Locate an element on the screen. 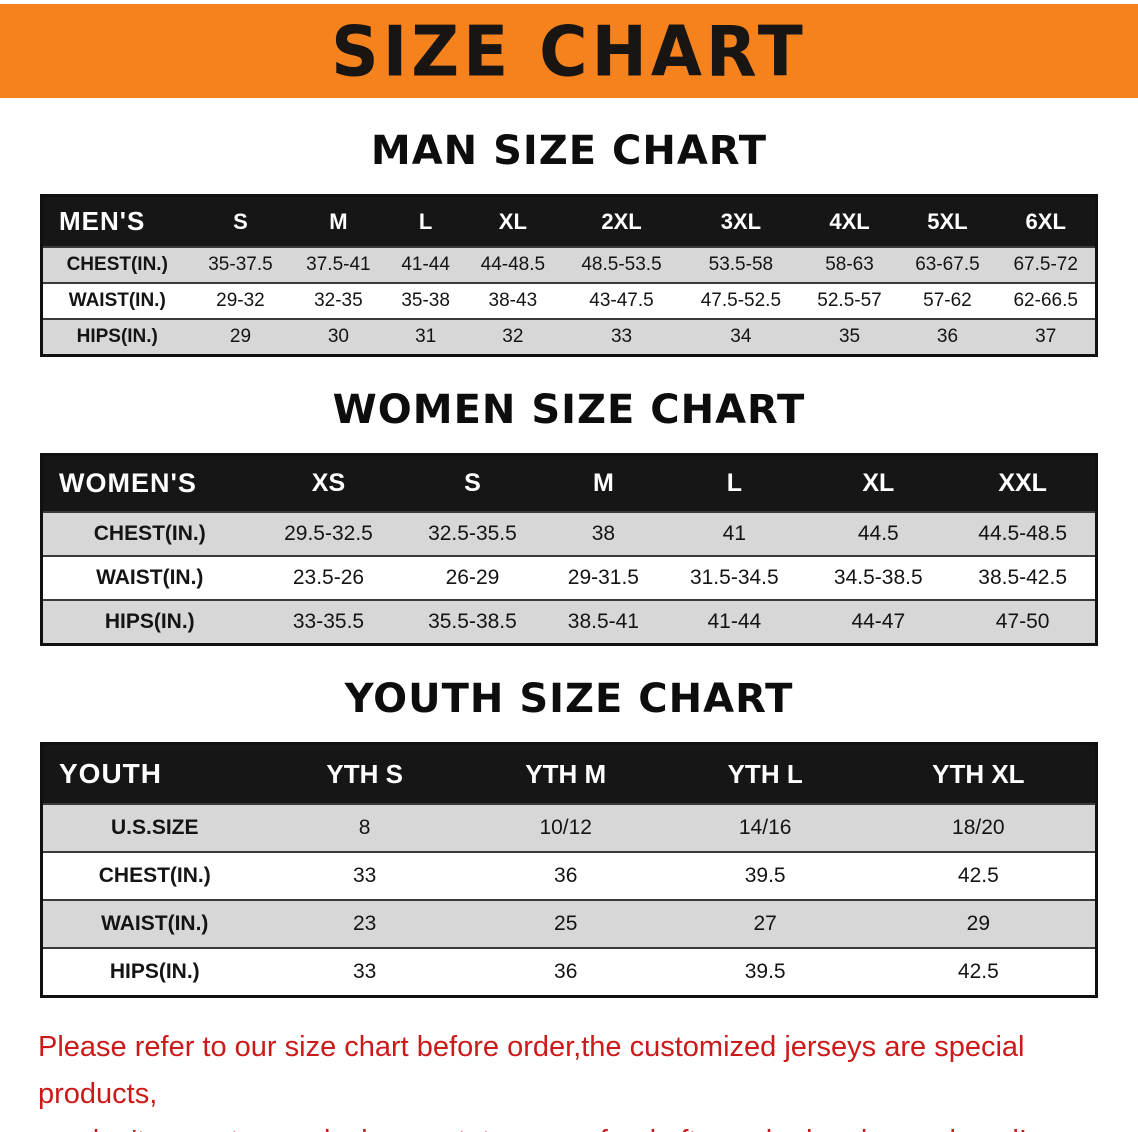 This screenshot has height=1132, width=1138. table-row: HIPS(IN.) 33 36 39.5 42.5 is located at coordinates (569, 972).